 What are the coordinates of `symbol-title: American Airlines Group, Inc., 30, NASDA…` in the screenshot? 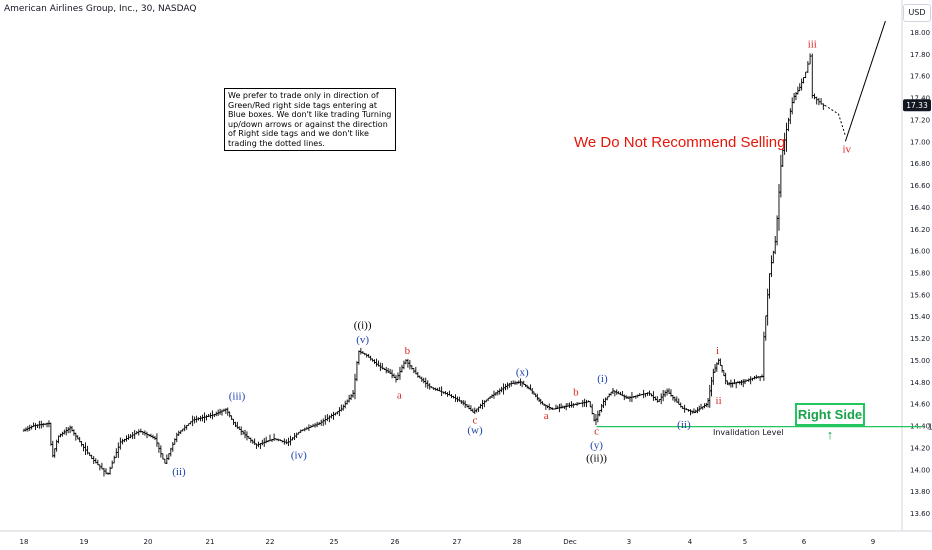 It's located at (100, 9).